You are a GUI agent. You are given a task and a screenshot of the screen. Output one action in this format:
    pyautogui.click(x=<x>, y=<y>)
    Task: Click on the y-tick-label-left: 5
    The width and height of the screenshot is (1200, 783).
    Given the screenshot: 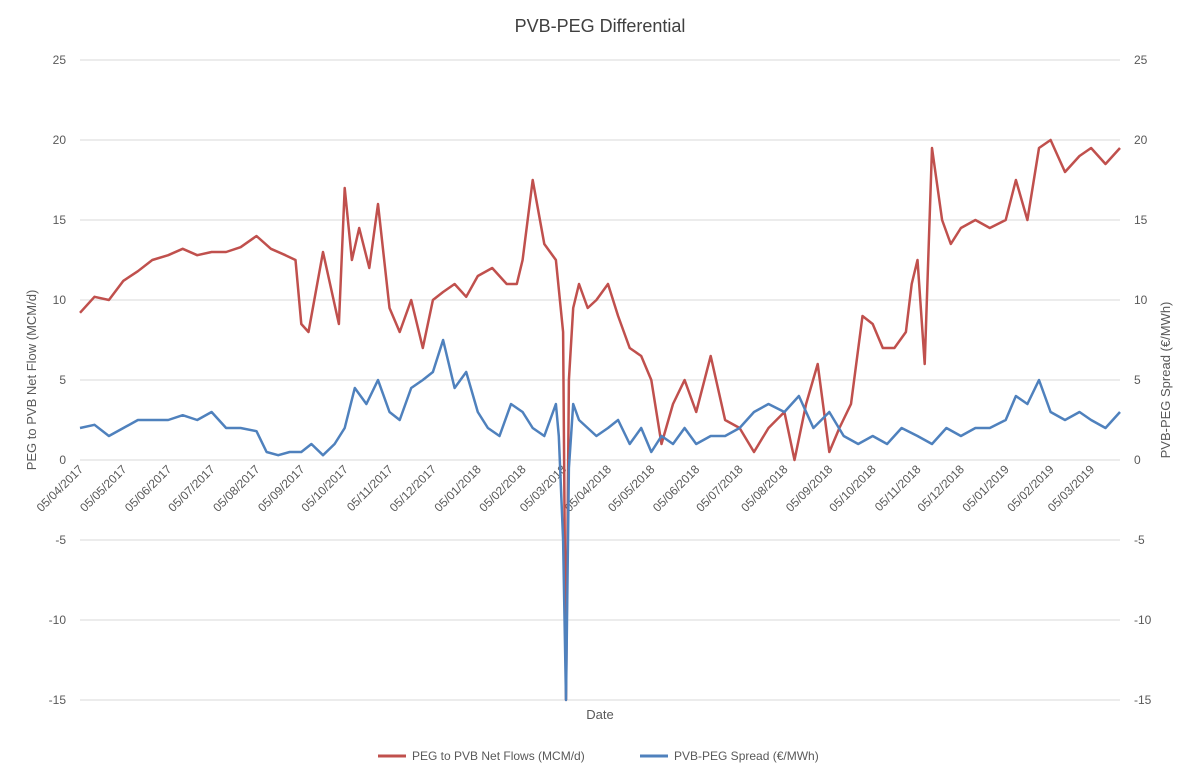 What is the action you would take?
    pyautogui.click(x=62, y=380)
    